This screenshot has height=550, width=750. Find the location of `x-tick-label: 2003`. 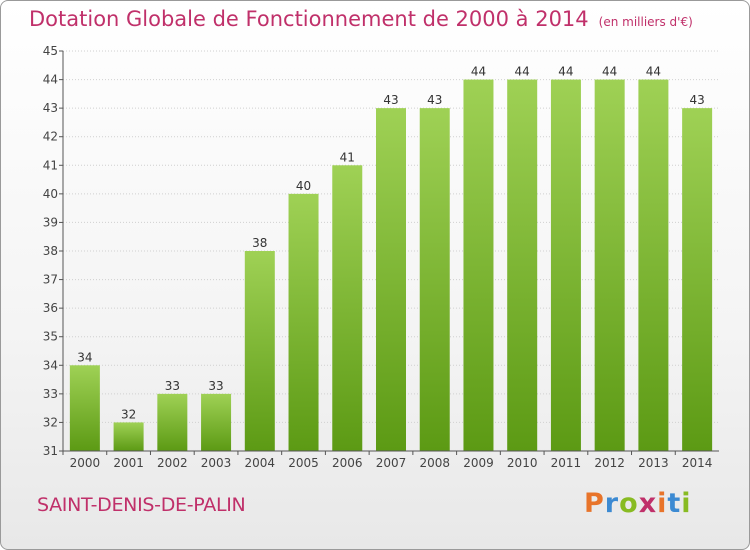

x-tick-label: 2003 is located at coordinates (216, 463).